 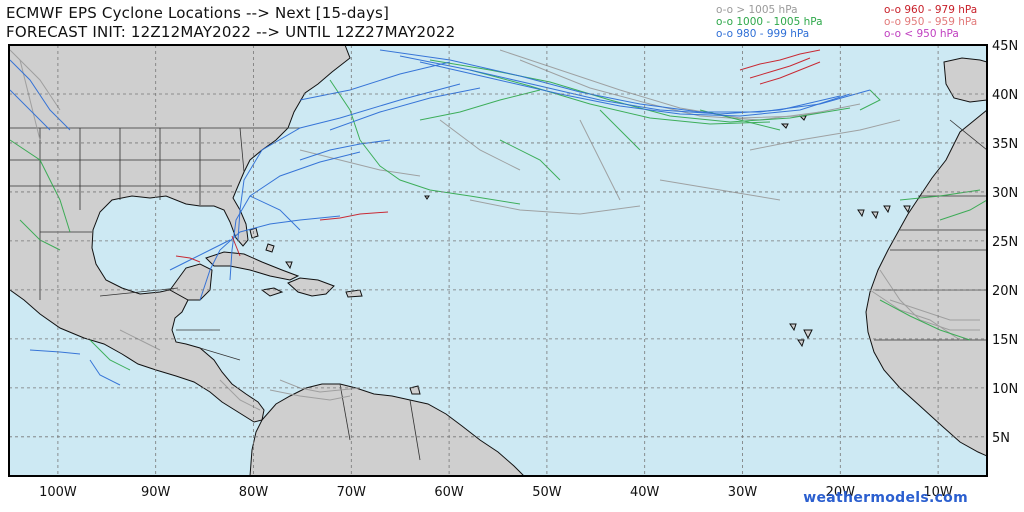 I want to click on cuba, so click(x=252, y=266).